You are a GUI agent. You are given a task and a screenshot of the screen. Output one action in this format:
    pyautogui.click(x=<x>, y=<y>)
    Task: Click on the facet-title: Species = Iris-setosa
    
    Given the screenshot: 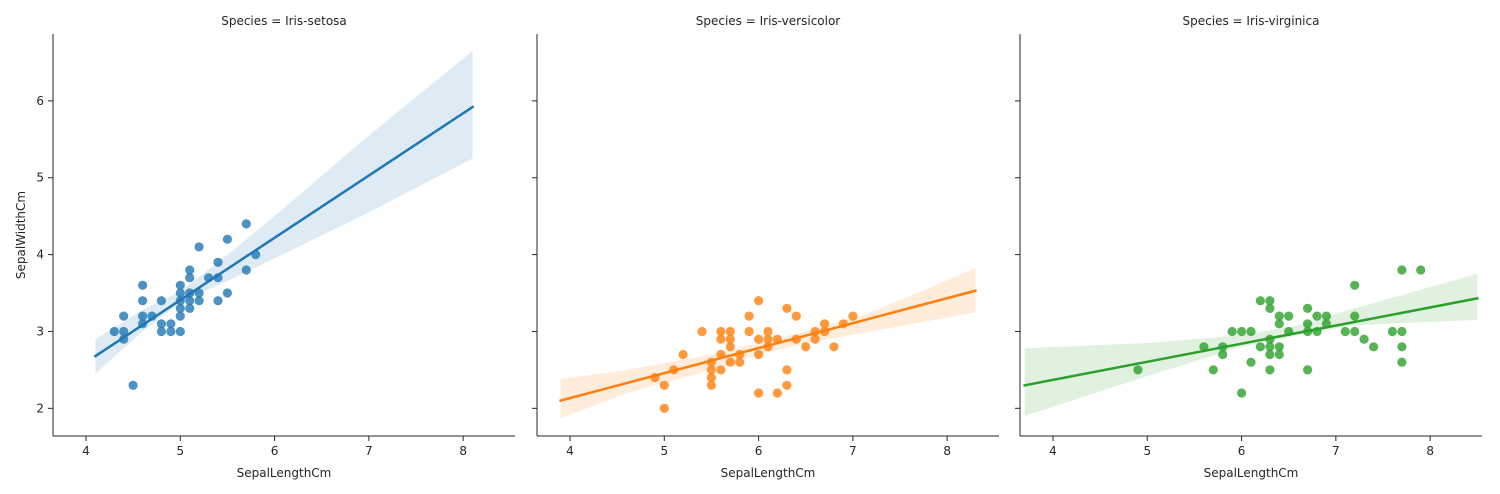 What is the action you would take?
    pyautogui.click(x=284, y=21)
    